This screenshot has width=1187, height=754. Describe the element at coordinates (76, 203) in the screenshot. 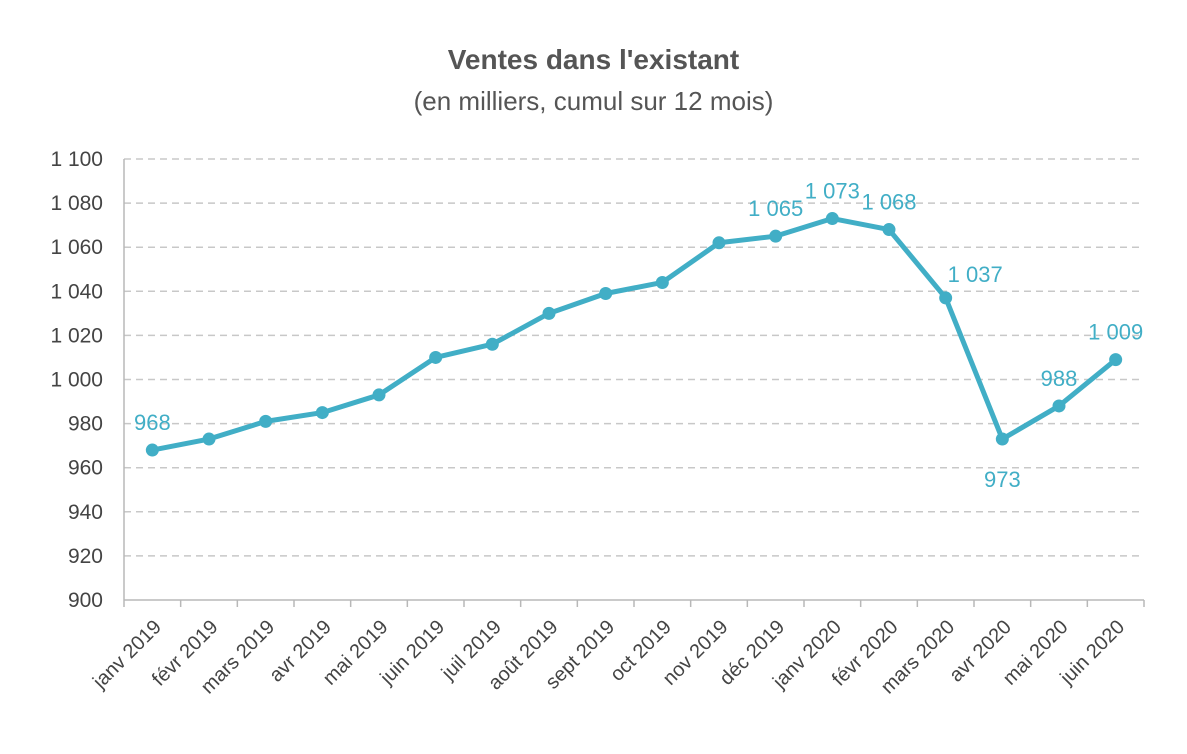

I see `y-tick-label: 1 080` at that location.